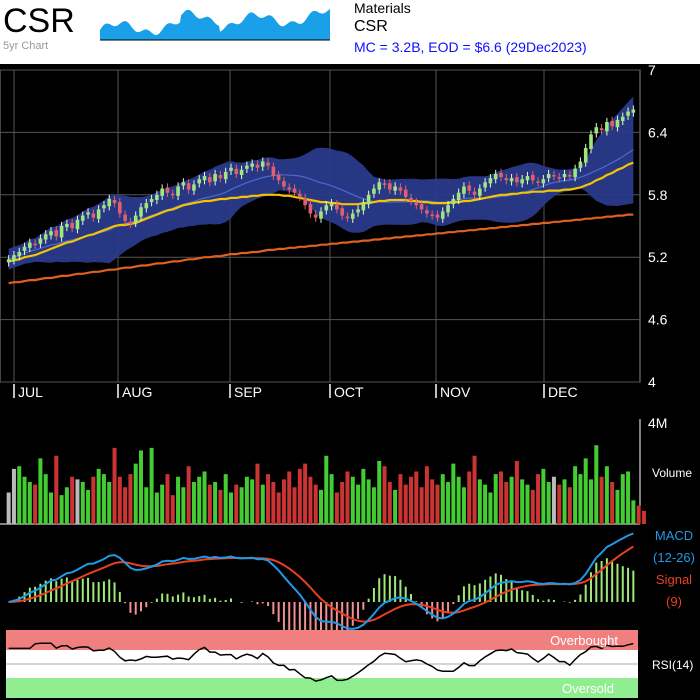 The image size is (700, 700). What do you see at coordinates (672, 473) in the screenshot?
I see `volume-label: Volume` at bounding box center [672, 473].